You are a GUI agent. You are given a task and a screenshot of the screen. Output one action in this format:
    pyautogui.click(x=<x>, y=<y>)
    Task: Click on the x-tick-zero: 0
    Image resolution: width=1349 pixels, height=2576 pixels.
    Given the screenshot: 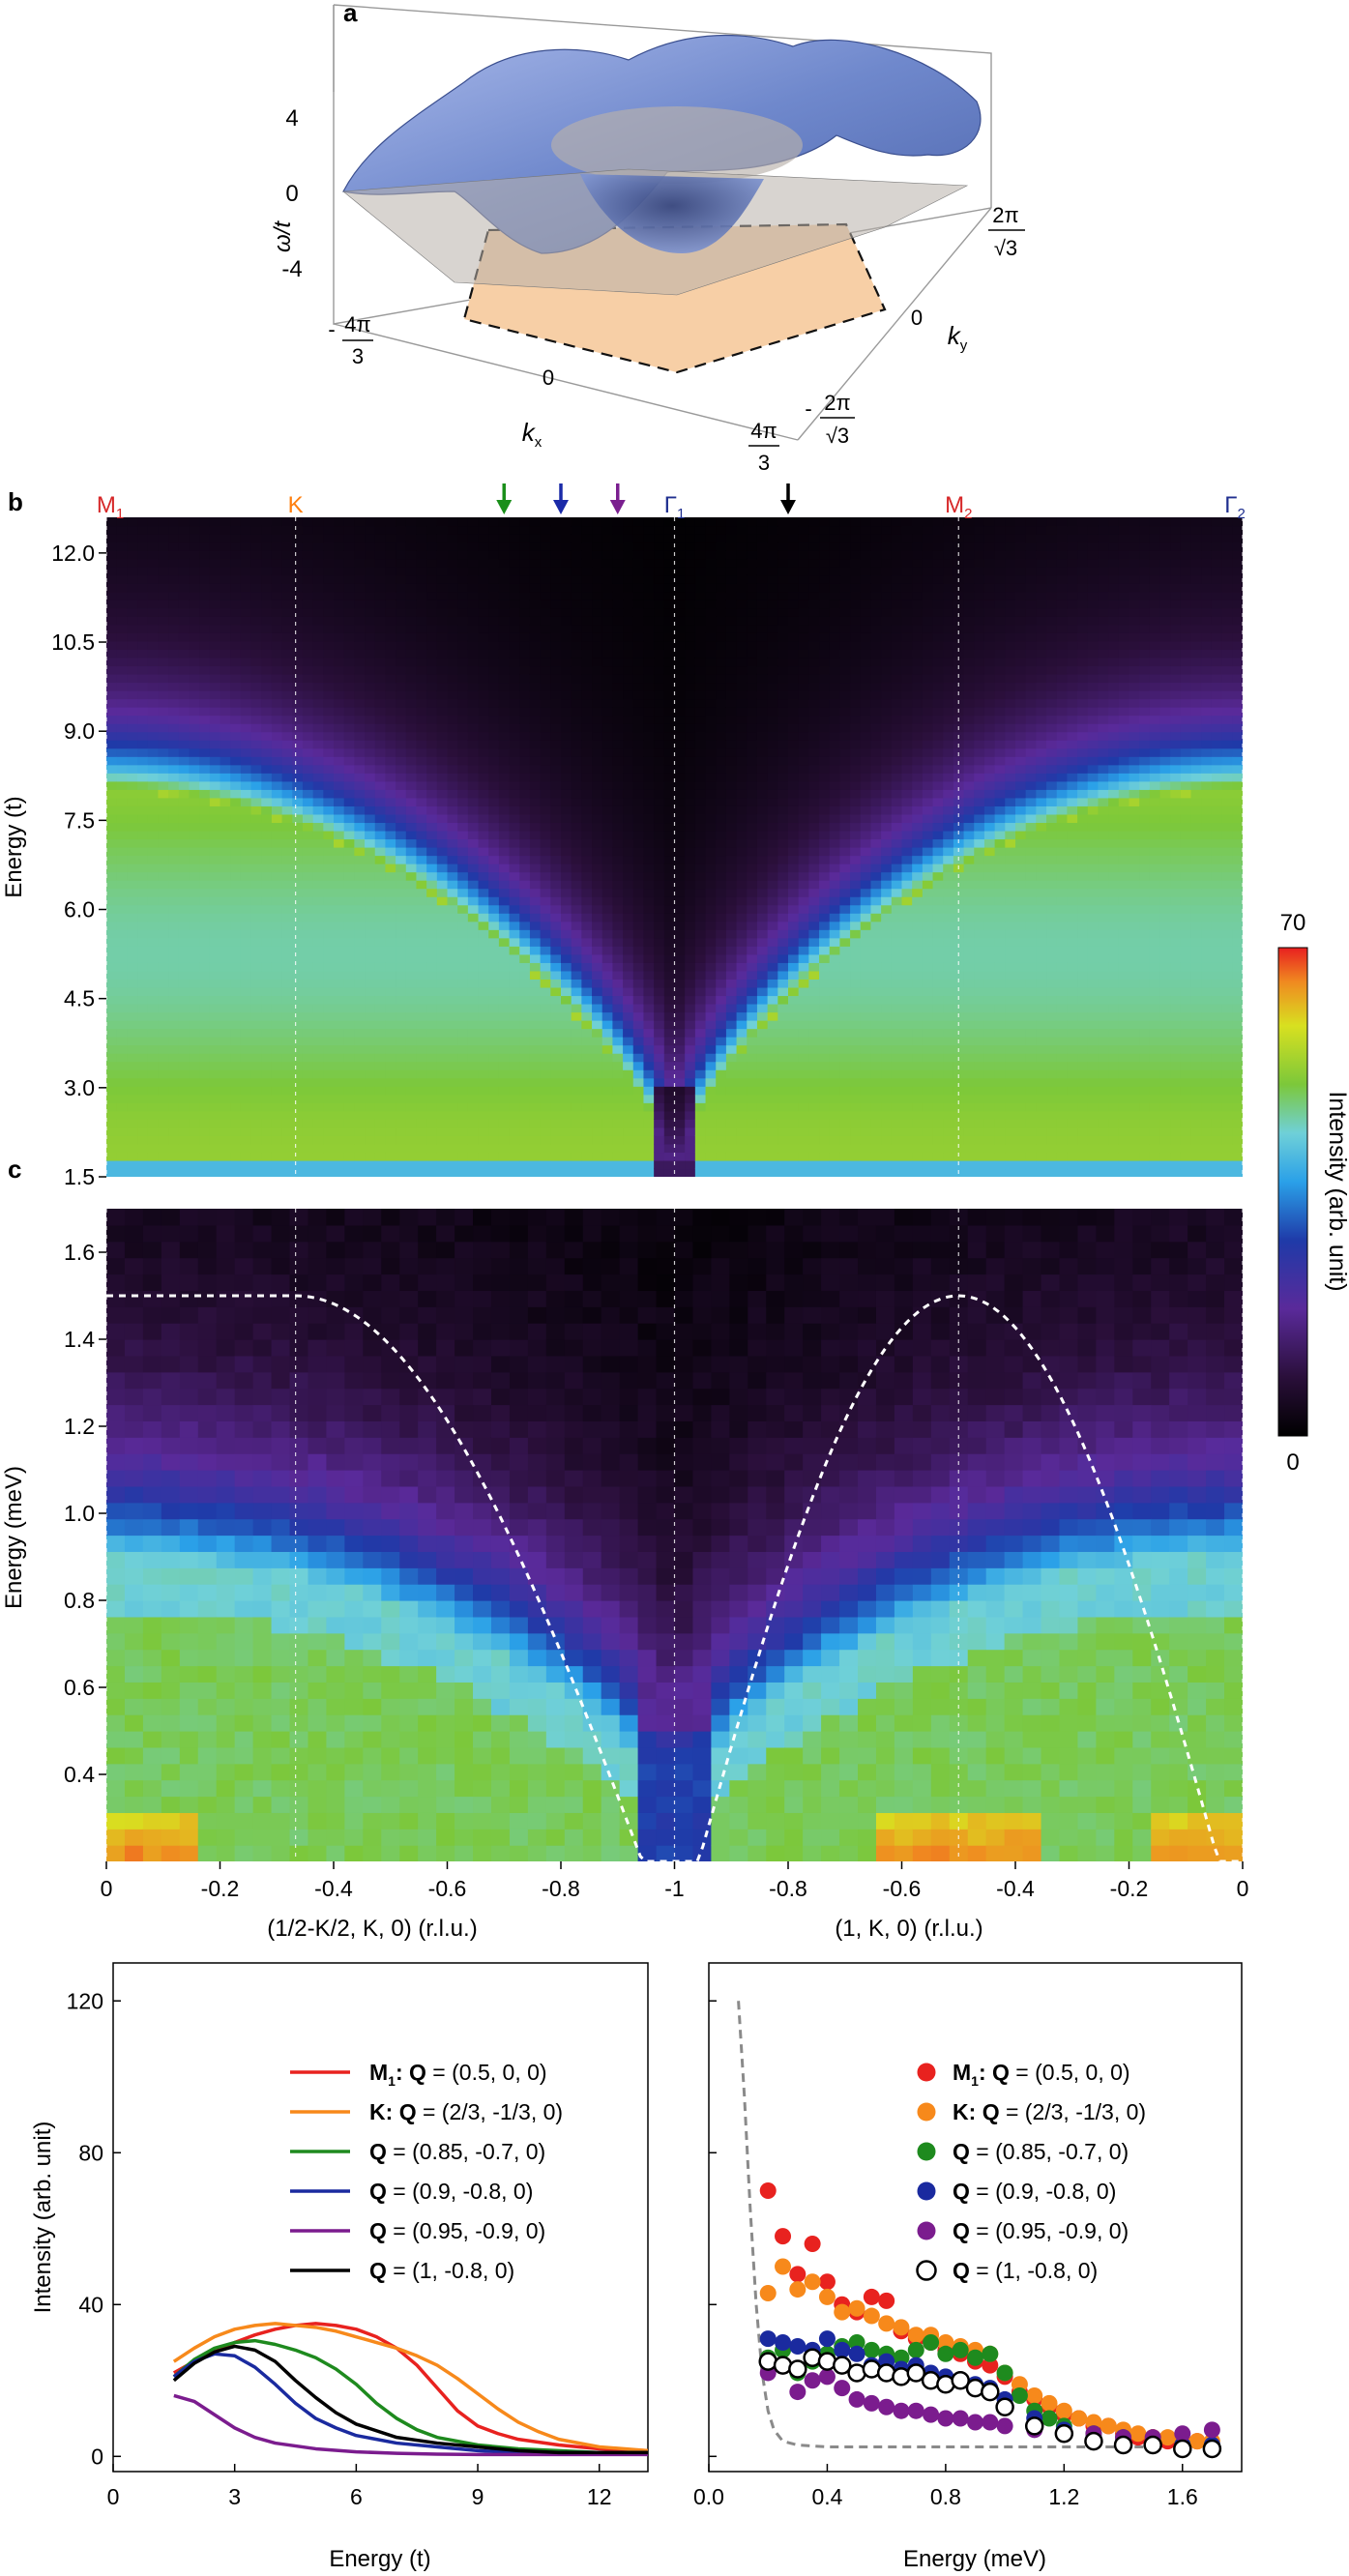 What is the action you would take?
    pyautogui.click(x=548, y=378)
    